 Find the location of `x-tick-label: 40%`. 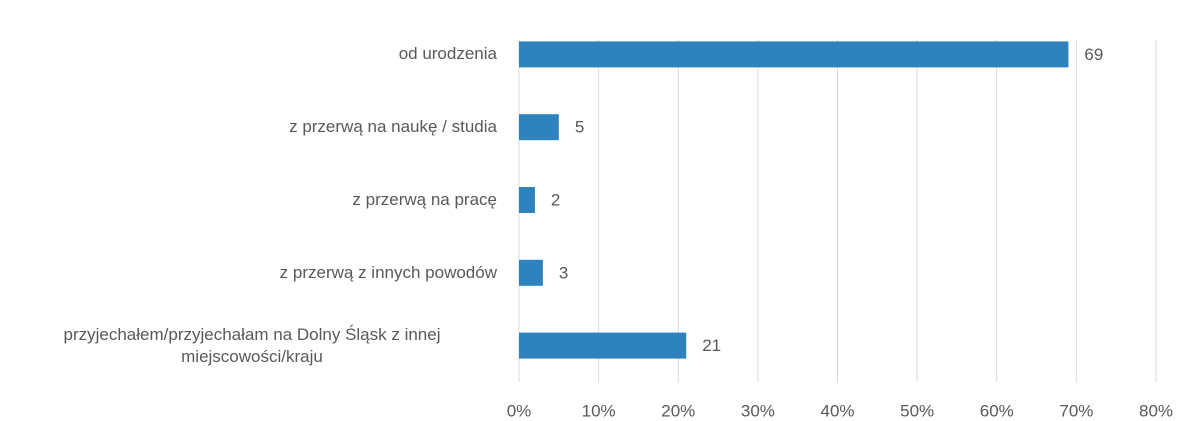

x-tick-label: 40% is located at coordinates (837, 410).